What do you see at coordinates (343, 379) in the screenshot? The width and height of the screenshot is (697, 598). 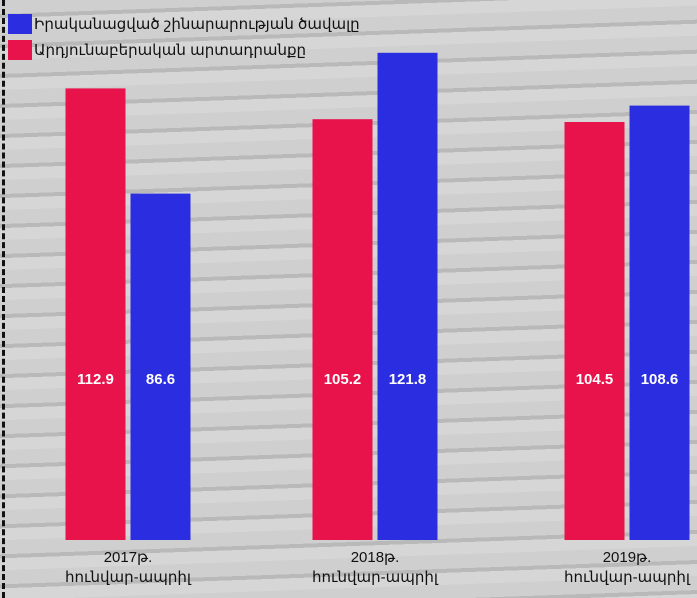 I see `value-label: 105.2` at bounding box center [343, 379].